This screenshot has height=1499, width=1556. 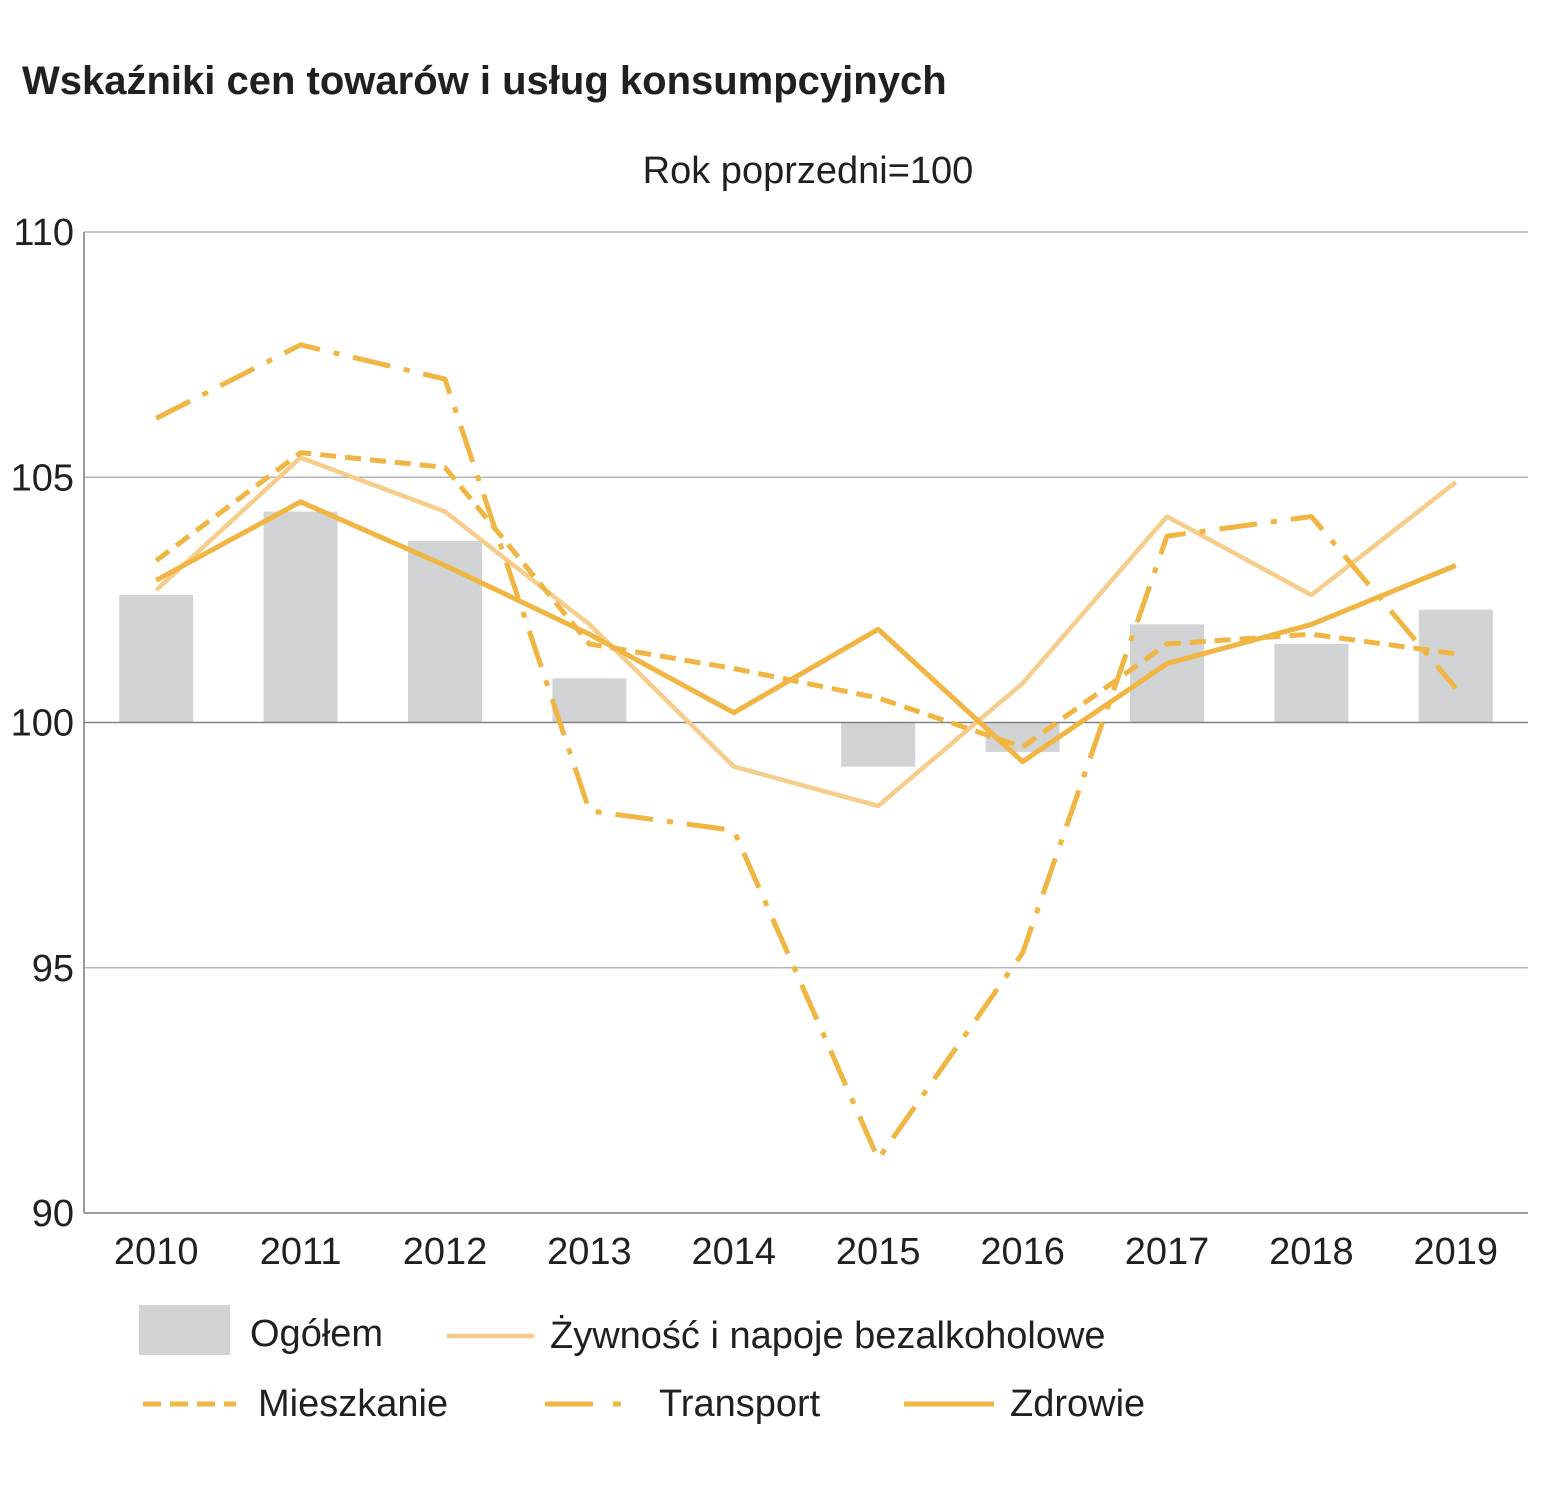 What do you see at coordinates (1311, 1252) in the screenshot?
I see `x-tick-label: 2018` at bounding box center [1311, 1252].